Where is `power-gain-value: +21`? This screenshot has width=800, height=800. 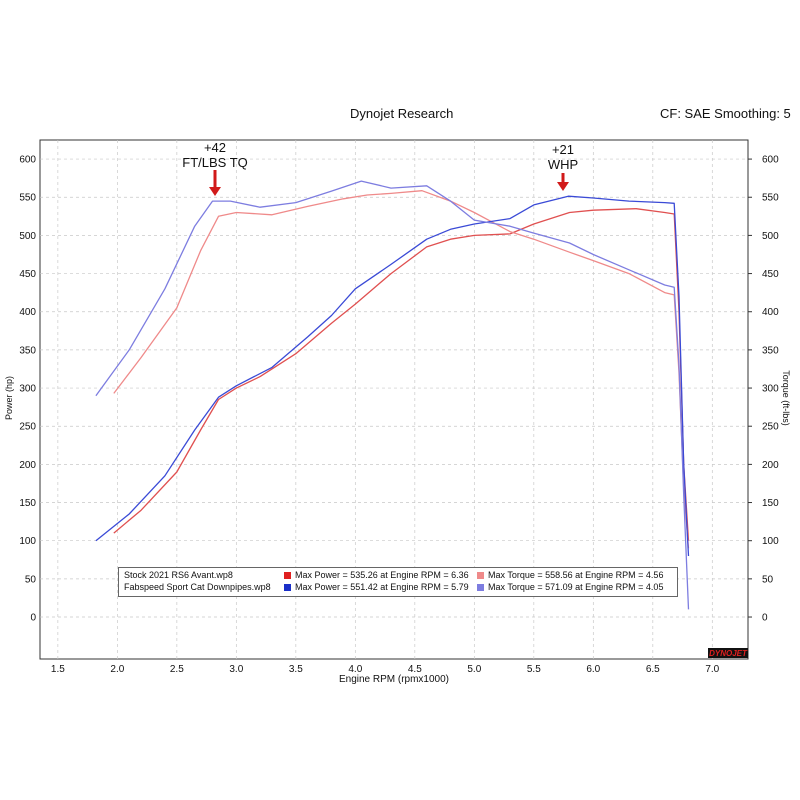
power-gain-value: +21 is located at coordinates (563, 149).